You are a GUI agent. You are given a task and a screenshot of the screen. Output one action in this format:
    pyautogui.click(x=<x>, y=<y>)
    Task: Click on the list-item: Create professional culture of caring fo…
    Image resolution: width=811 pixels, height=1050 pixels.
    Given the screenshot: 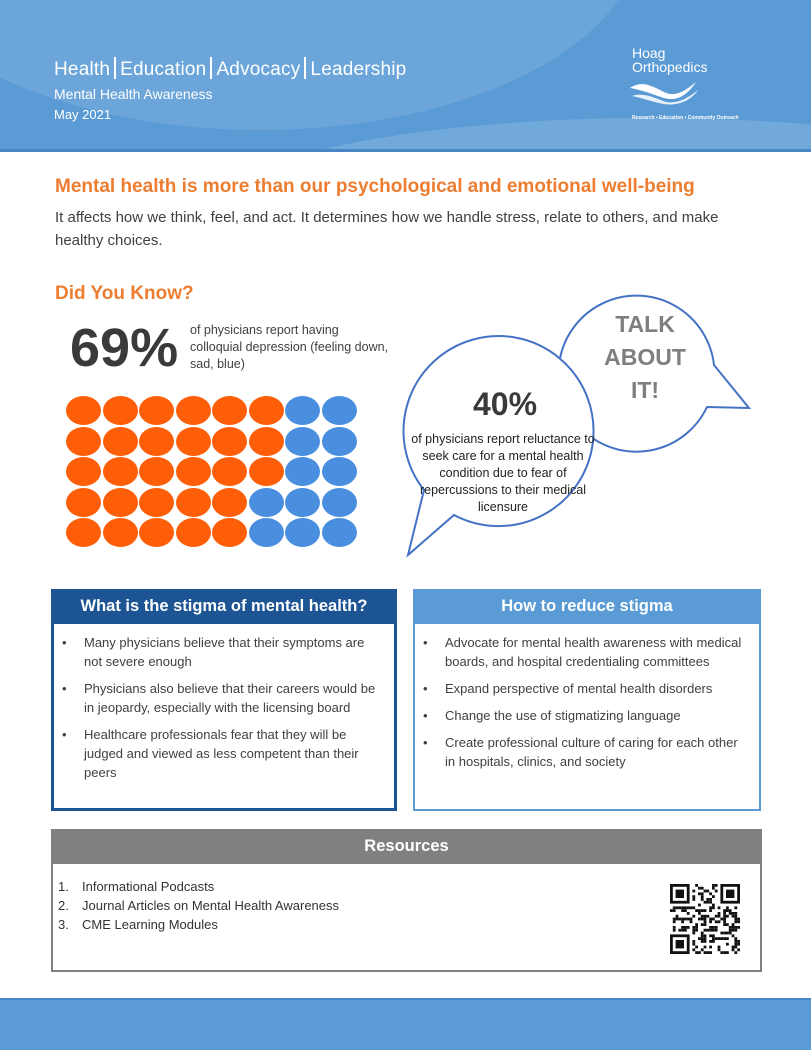 What is the action you would take?
    pyautogui.click(x=586, y=752)
    